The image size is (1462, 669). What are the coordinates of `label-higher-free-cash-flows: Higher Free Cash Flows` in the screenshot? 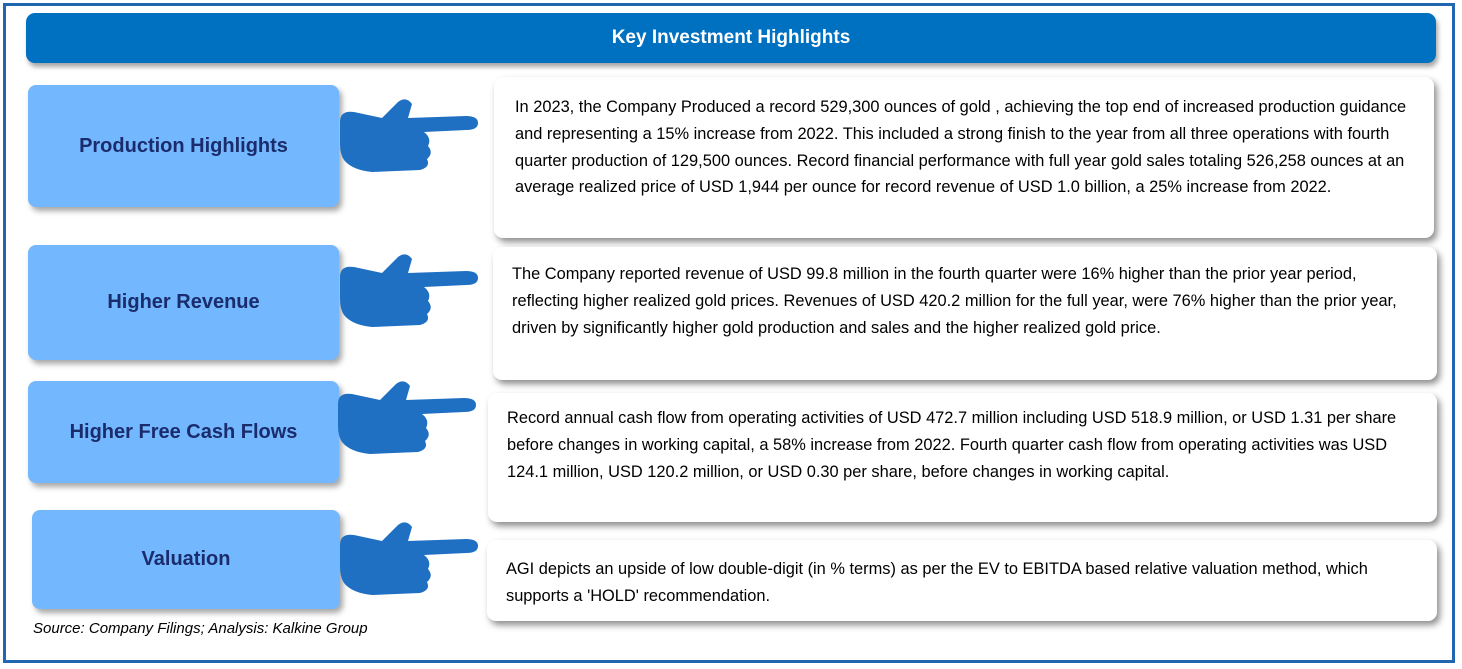 It's located at (183, 432).